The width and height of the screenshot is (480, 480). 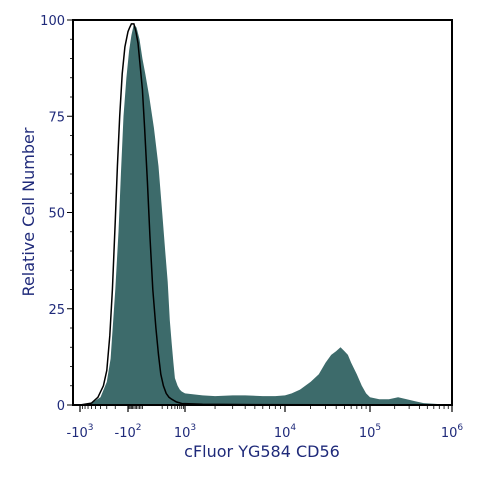 I want to click on y-axis-title: Relative Cell Number, so click(x=28, y=211).